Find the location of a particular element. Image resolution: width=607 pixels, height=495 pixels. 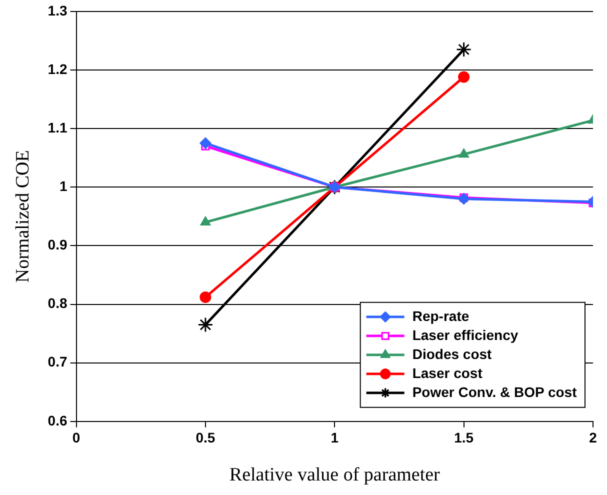

y-tick-label: 1 is located at coordinates (63, 186).